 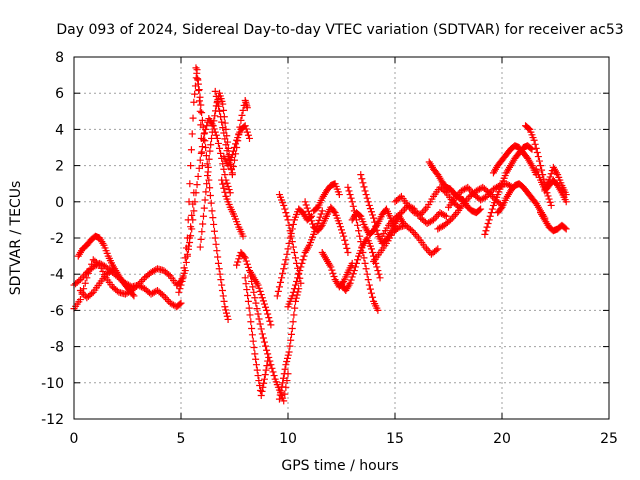 What do you see at coordinates (57, 348) in the screenshot?
I see `y-tick-label: -8` at bounding box center [57, 348].